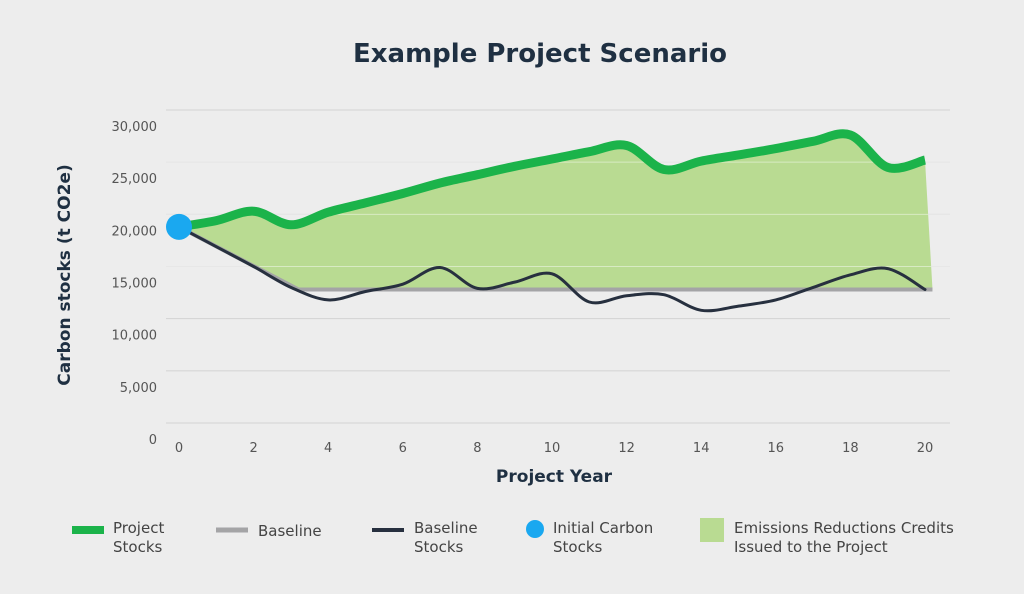 This screenshot has height=594, width=1024. I want to click on legend-label: Issued to the Project, so click(811, 547).